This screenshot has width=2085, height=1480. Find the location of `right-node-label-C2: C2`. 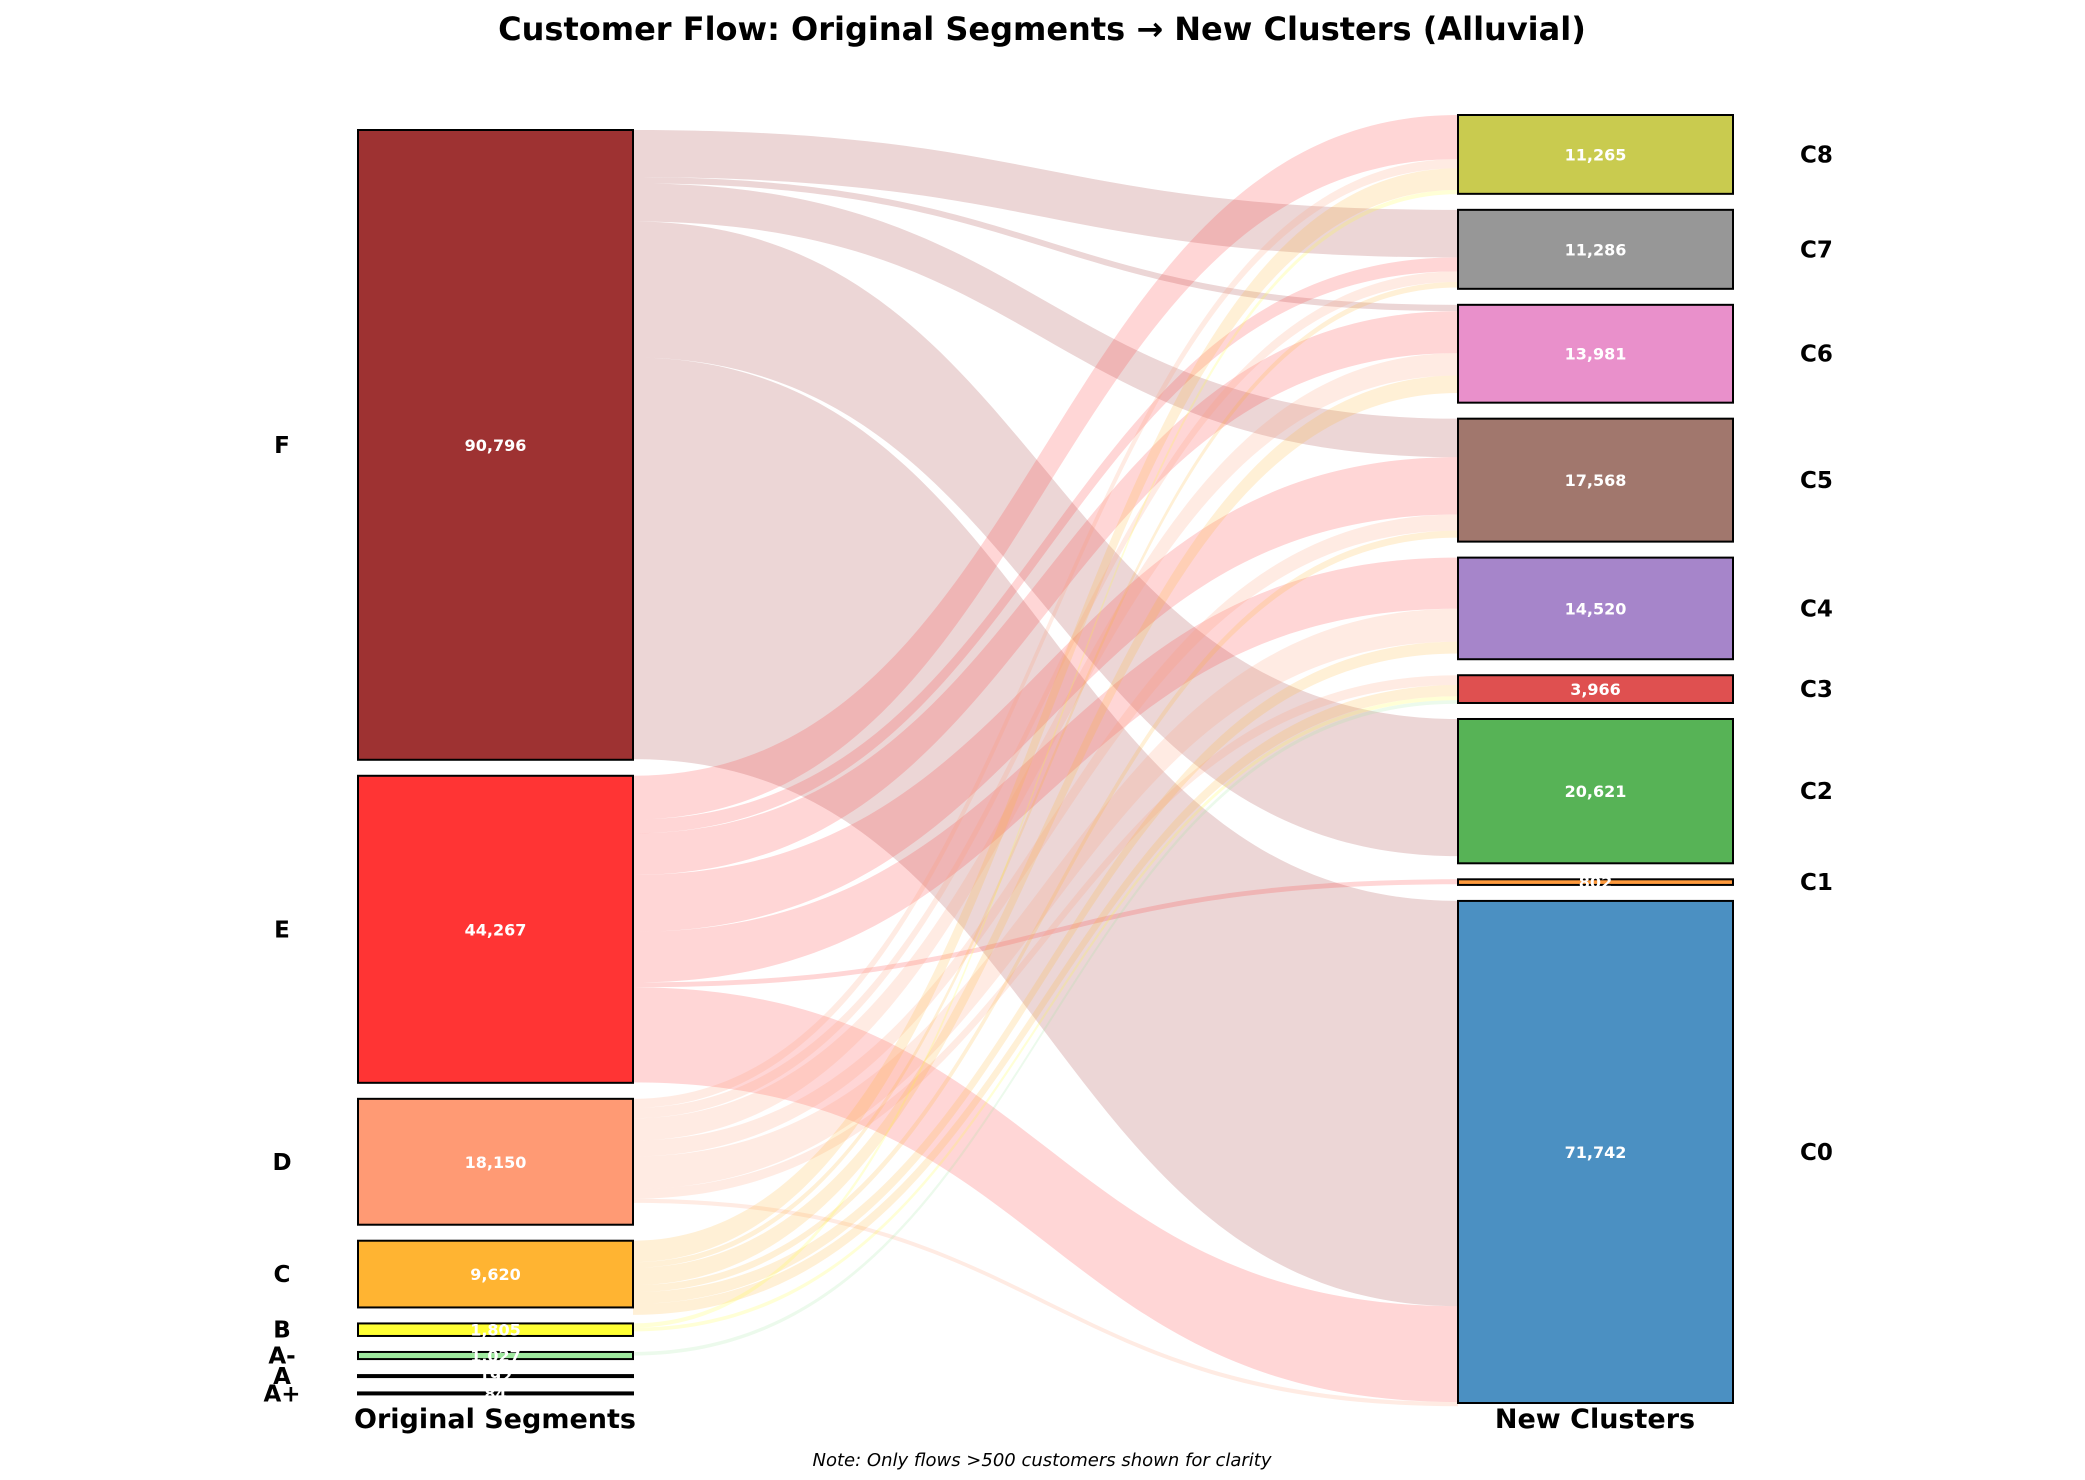

right-node-label-C2: C2 is located at coordinates (1816, 792).